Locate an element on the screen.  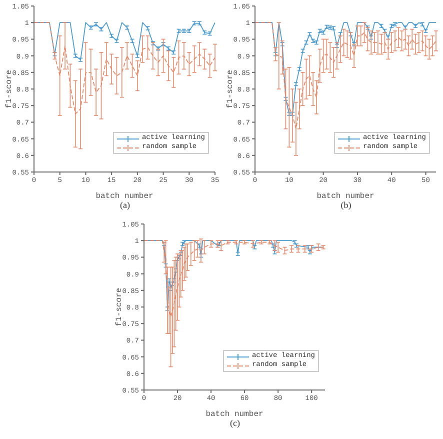
text: (c) is located at coordinates (235, 423).